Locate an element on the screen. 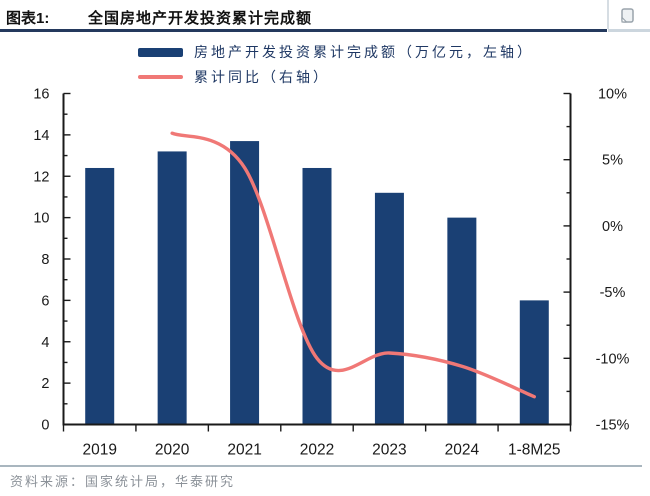 The image size is (650, 496). x-axis-label-2023: 2023 is located at coordinates (389, 450).